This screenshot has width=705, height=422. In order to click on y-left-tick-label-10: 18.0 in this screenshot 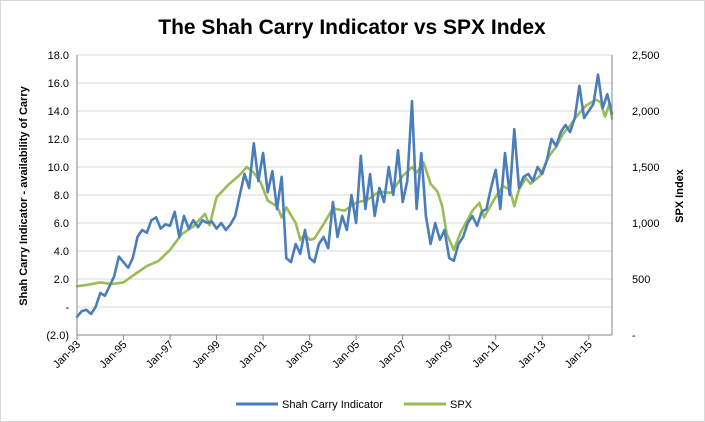, I will do `click(58, 56)`.